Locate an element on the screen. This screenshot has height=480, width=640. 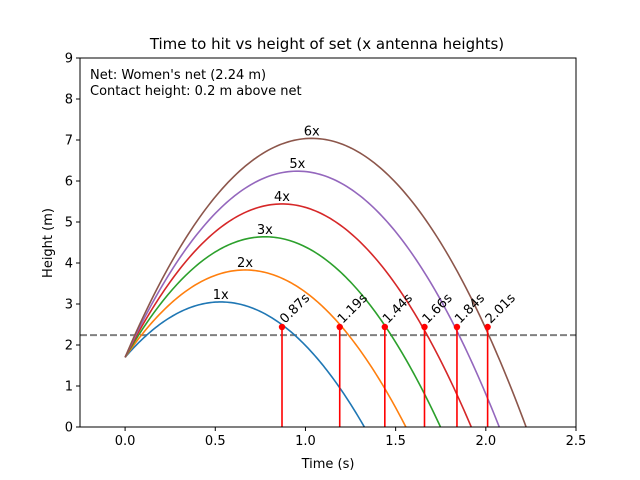
y-tick-label: 5 is located at coordinates (69, 223).